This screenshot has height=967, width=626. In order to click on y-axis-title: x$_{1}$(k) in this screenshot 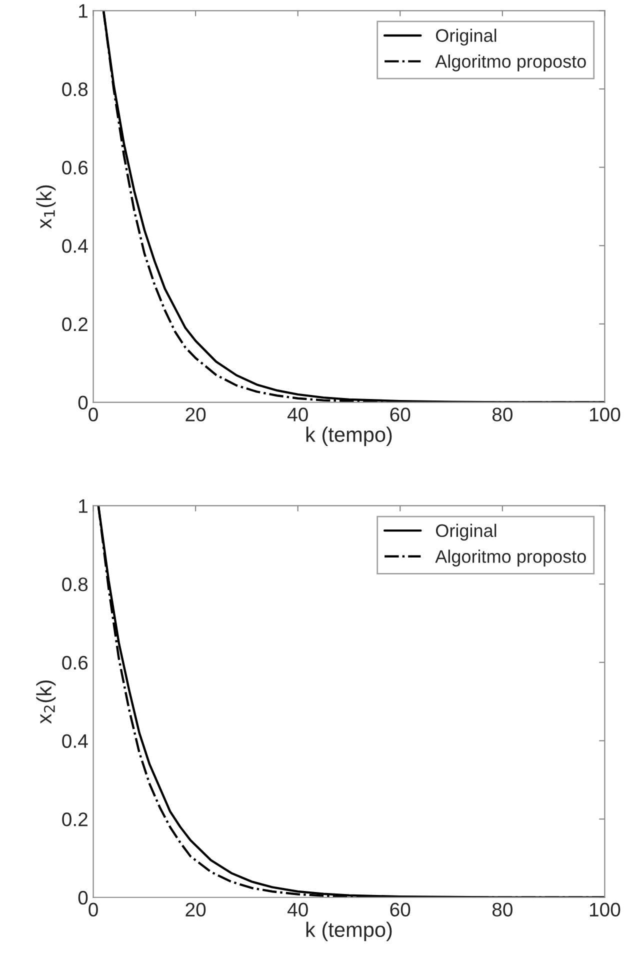, I will do `click(46, 207)`.